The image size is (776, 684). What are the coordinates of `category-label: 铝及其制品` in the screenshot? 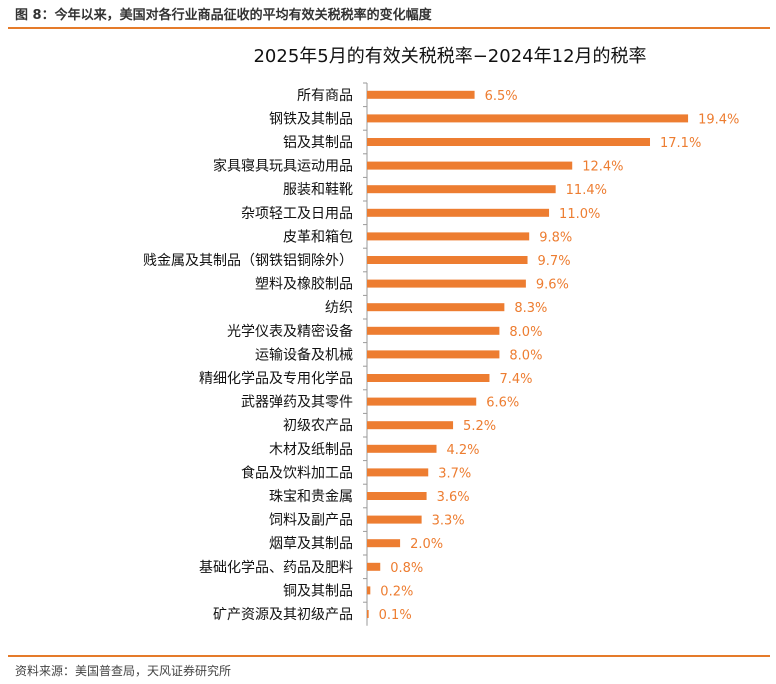 It's located at (318, 143).